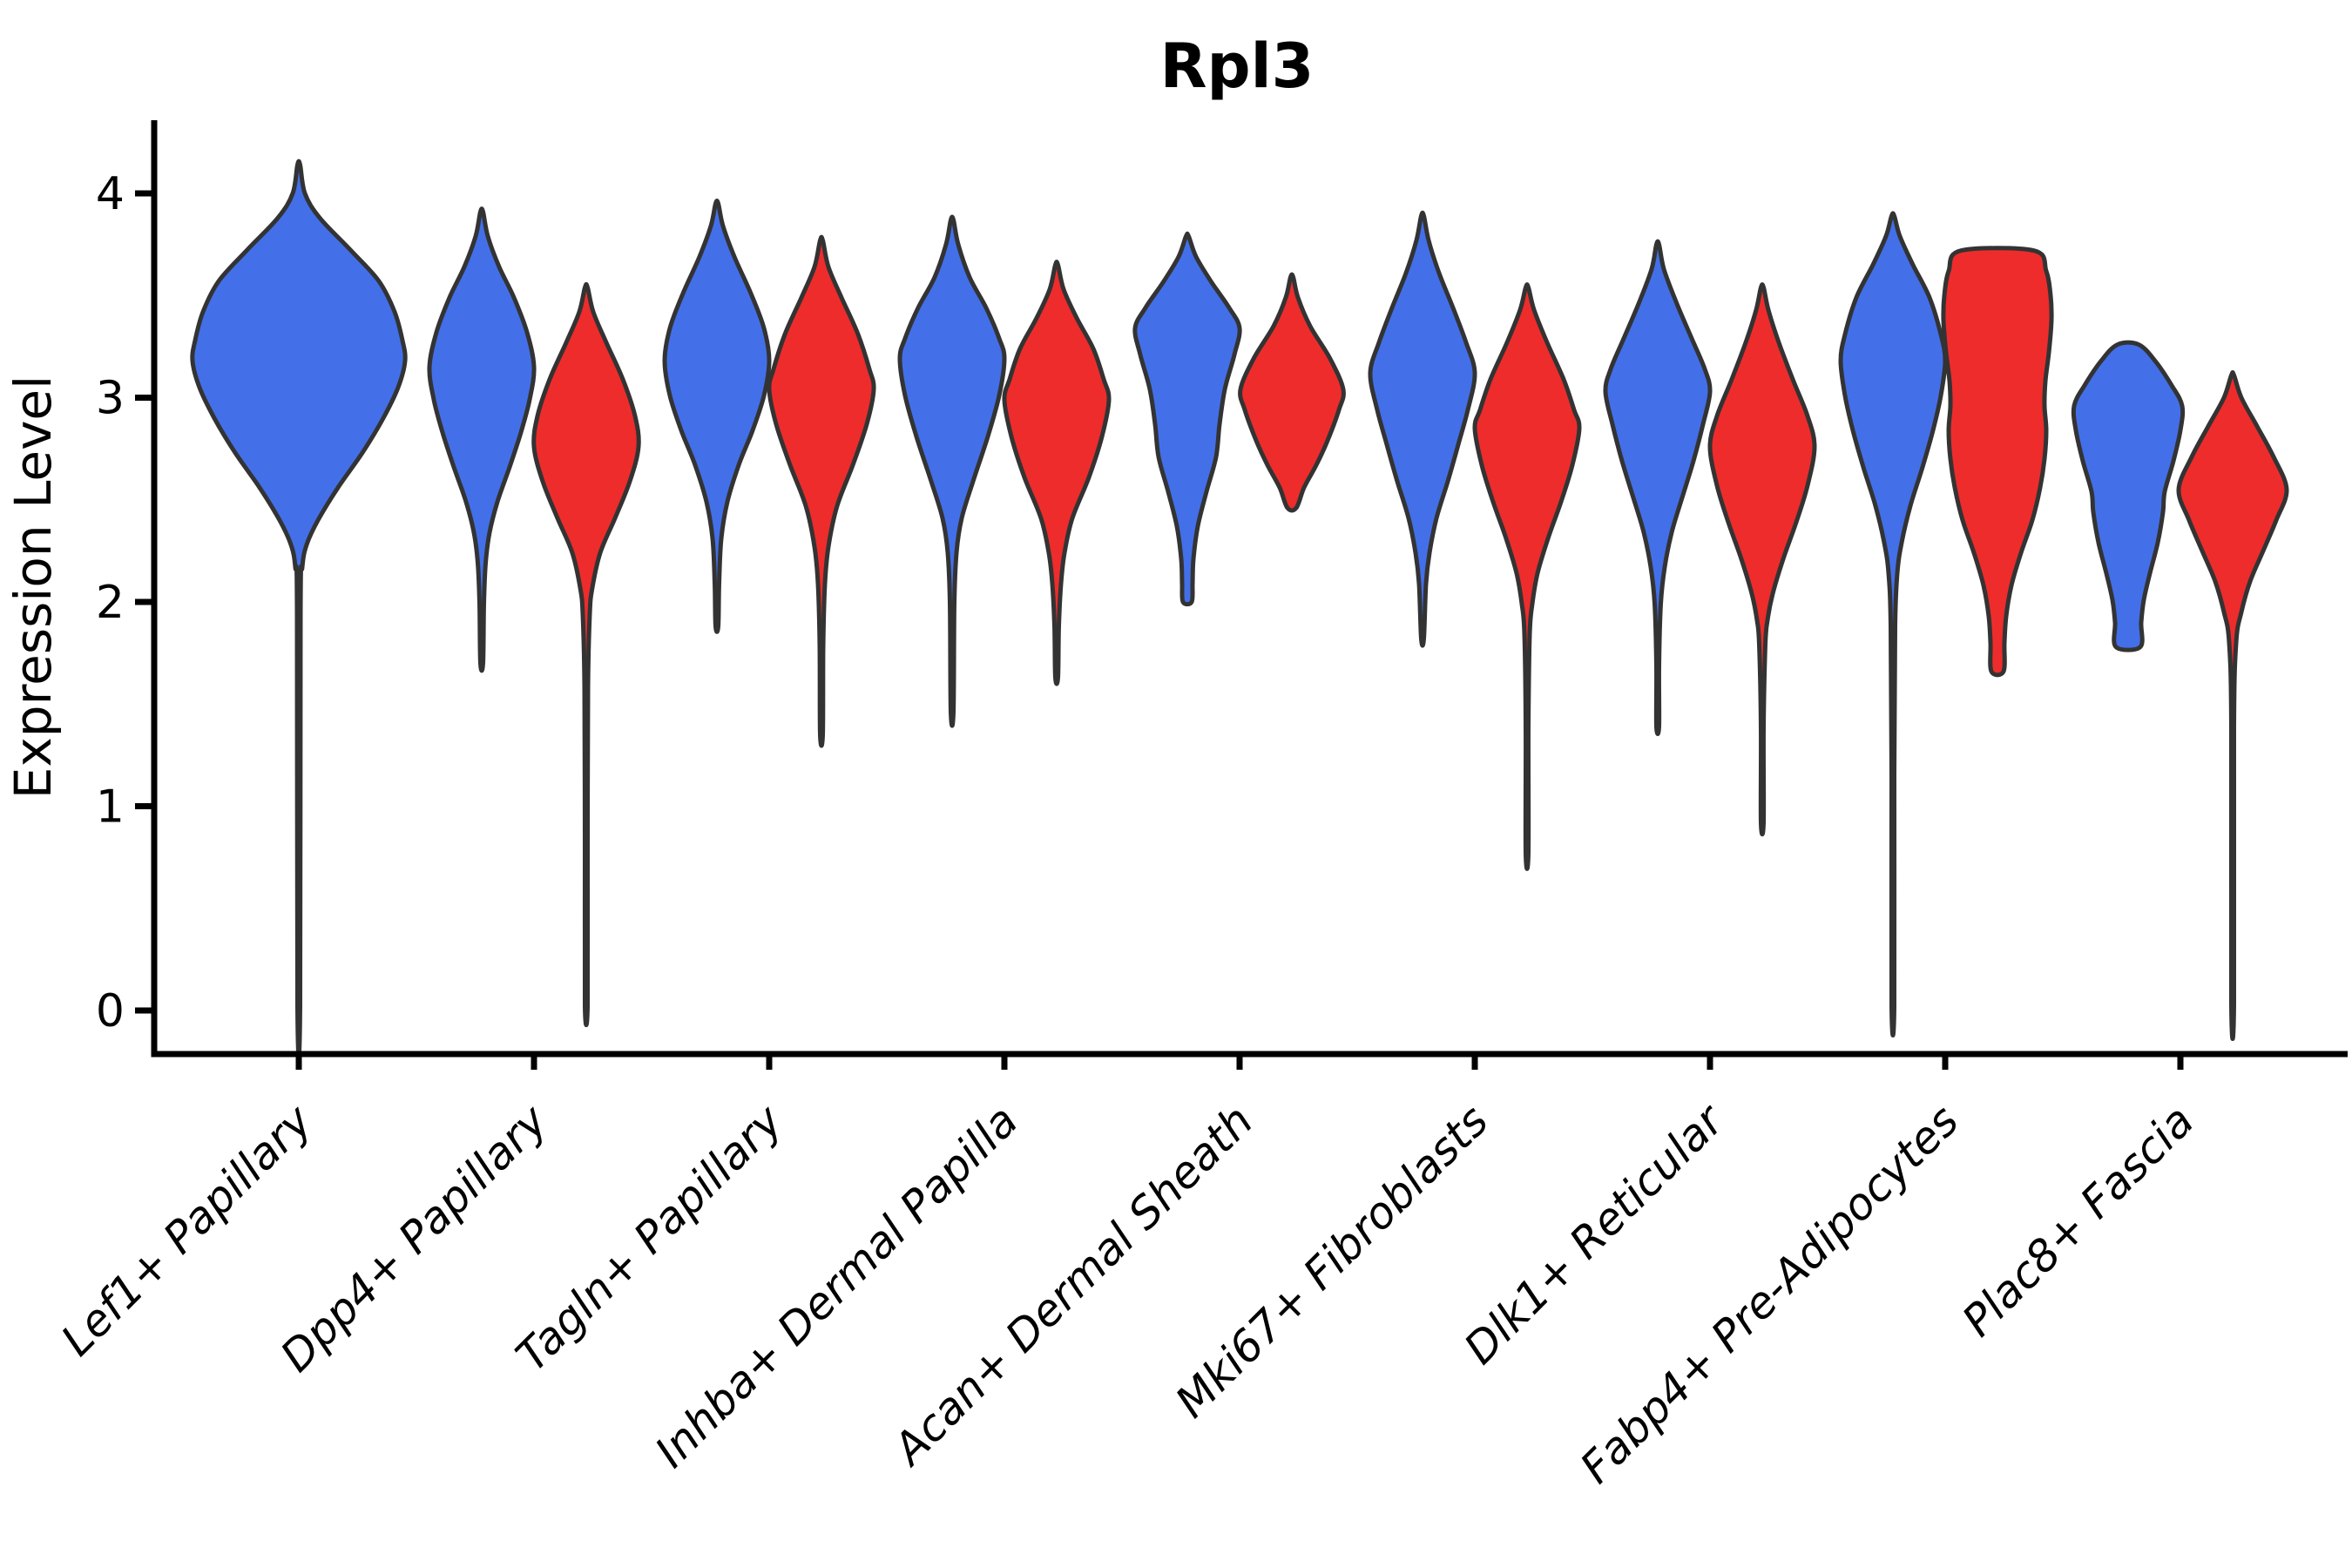  I want to click on y-tick-label: 2, so click(110, 603).